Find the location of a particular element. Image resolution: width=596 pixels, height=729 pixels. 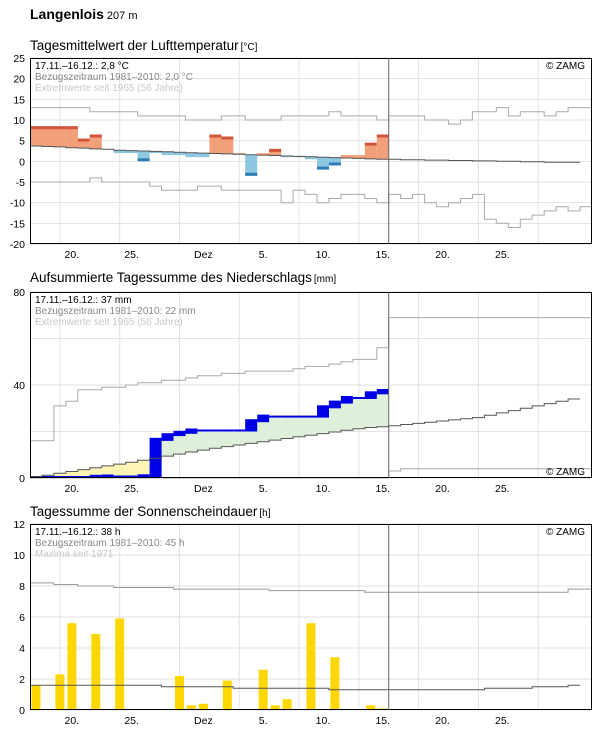

temperature-extreme-max-line is located at coordinates (311, 116).